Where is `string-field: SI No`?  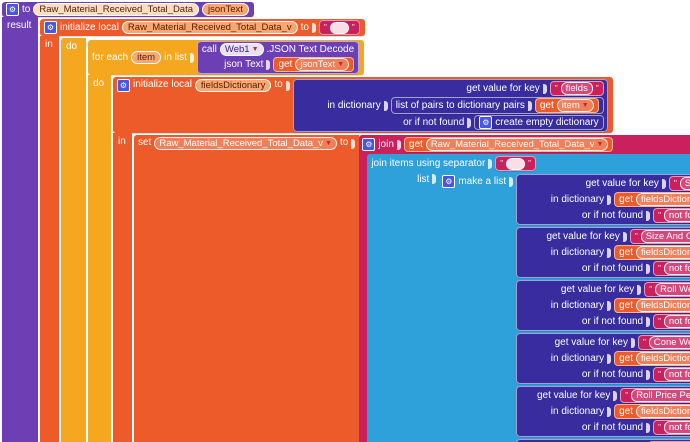
string-field: SI No is located at coordinates (684, 183).